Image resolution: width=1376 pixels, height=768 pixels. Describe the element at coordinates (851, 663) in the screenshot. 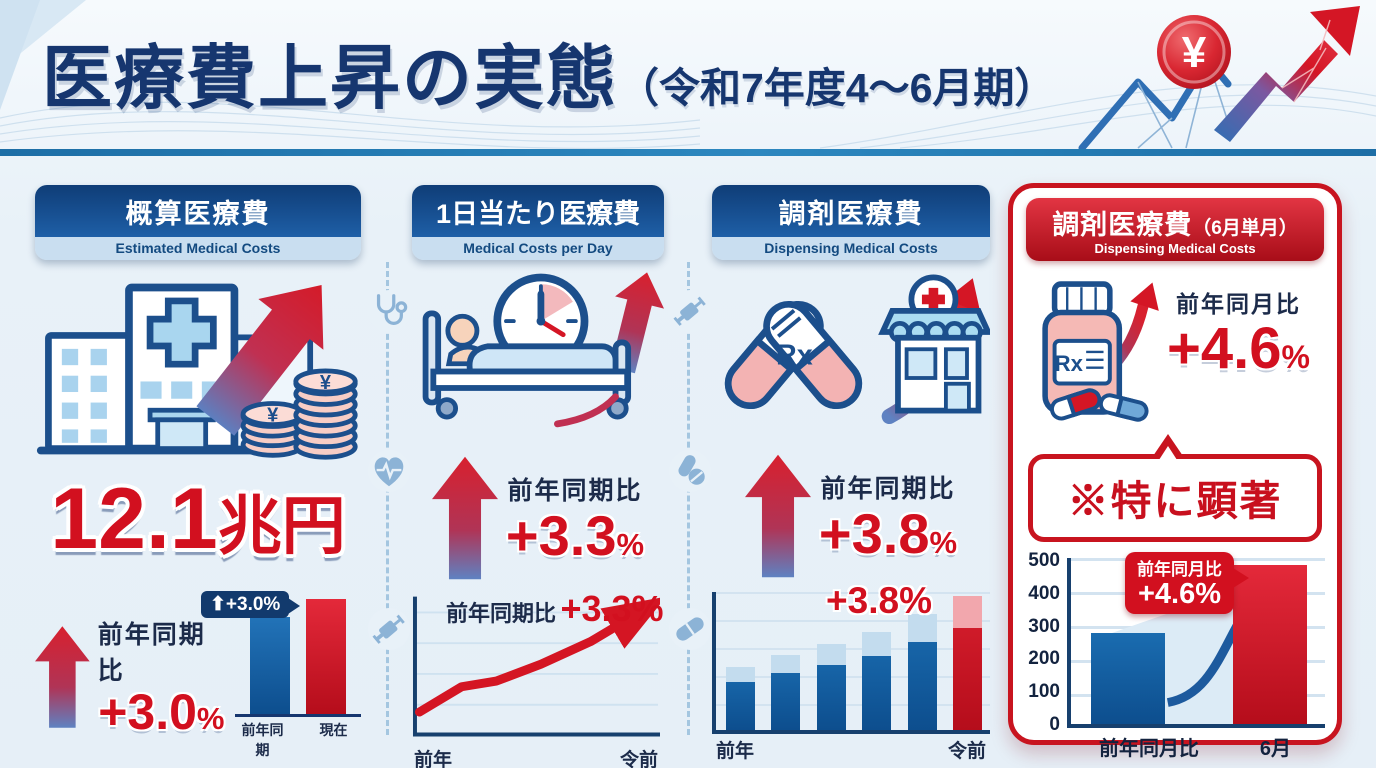

I see `dispensing-bar-chart-plot` at that location.